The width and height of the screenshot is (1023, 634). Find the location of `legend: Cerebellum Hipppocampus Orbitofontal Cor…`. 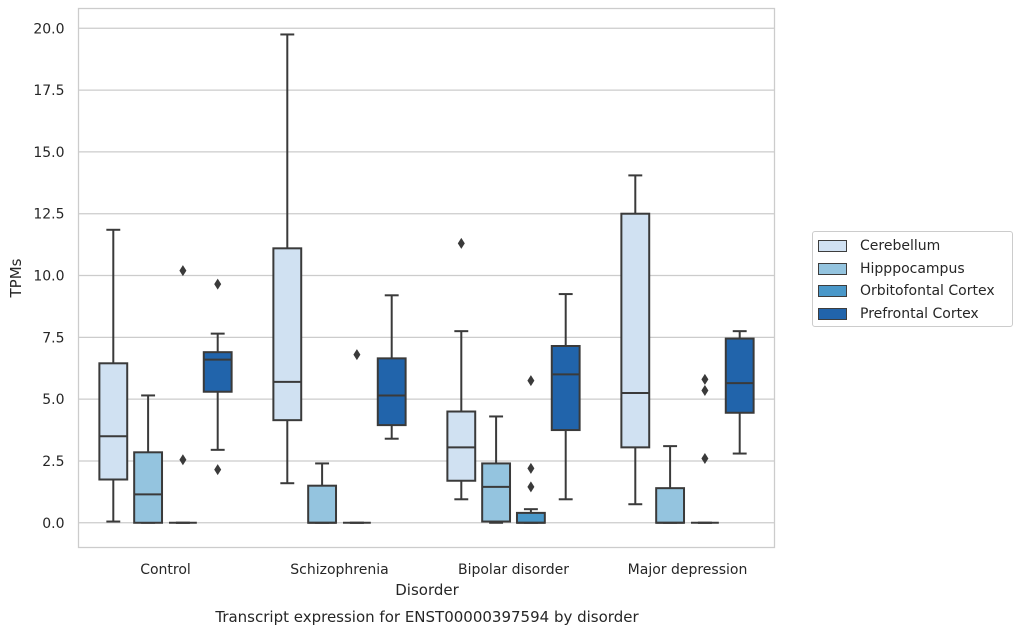

legend: Cerebellum Hipppocampus Orbitofontal Cor… is located at coordinates (912, 279).